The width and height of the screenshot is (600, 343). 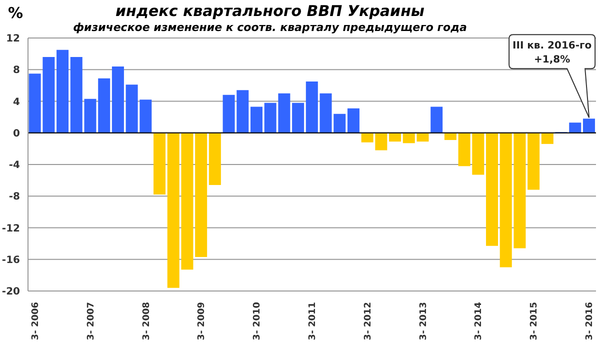 I want to click on x-tick-label: 3- 2007, so click(x=91, y=321).